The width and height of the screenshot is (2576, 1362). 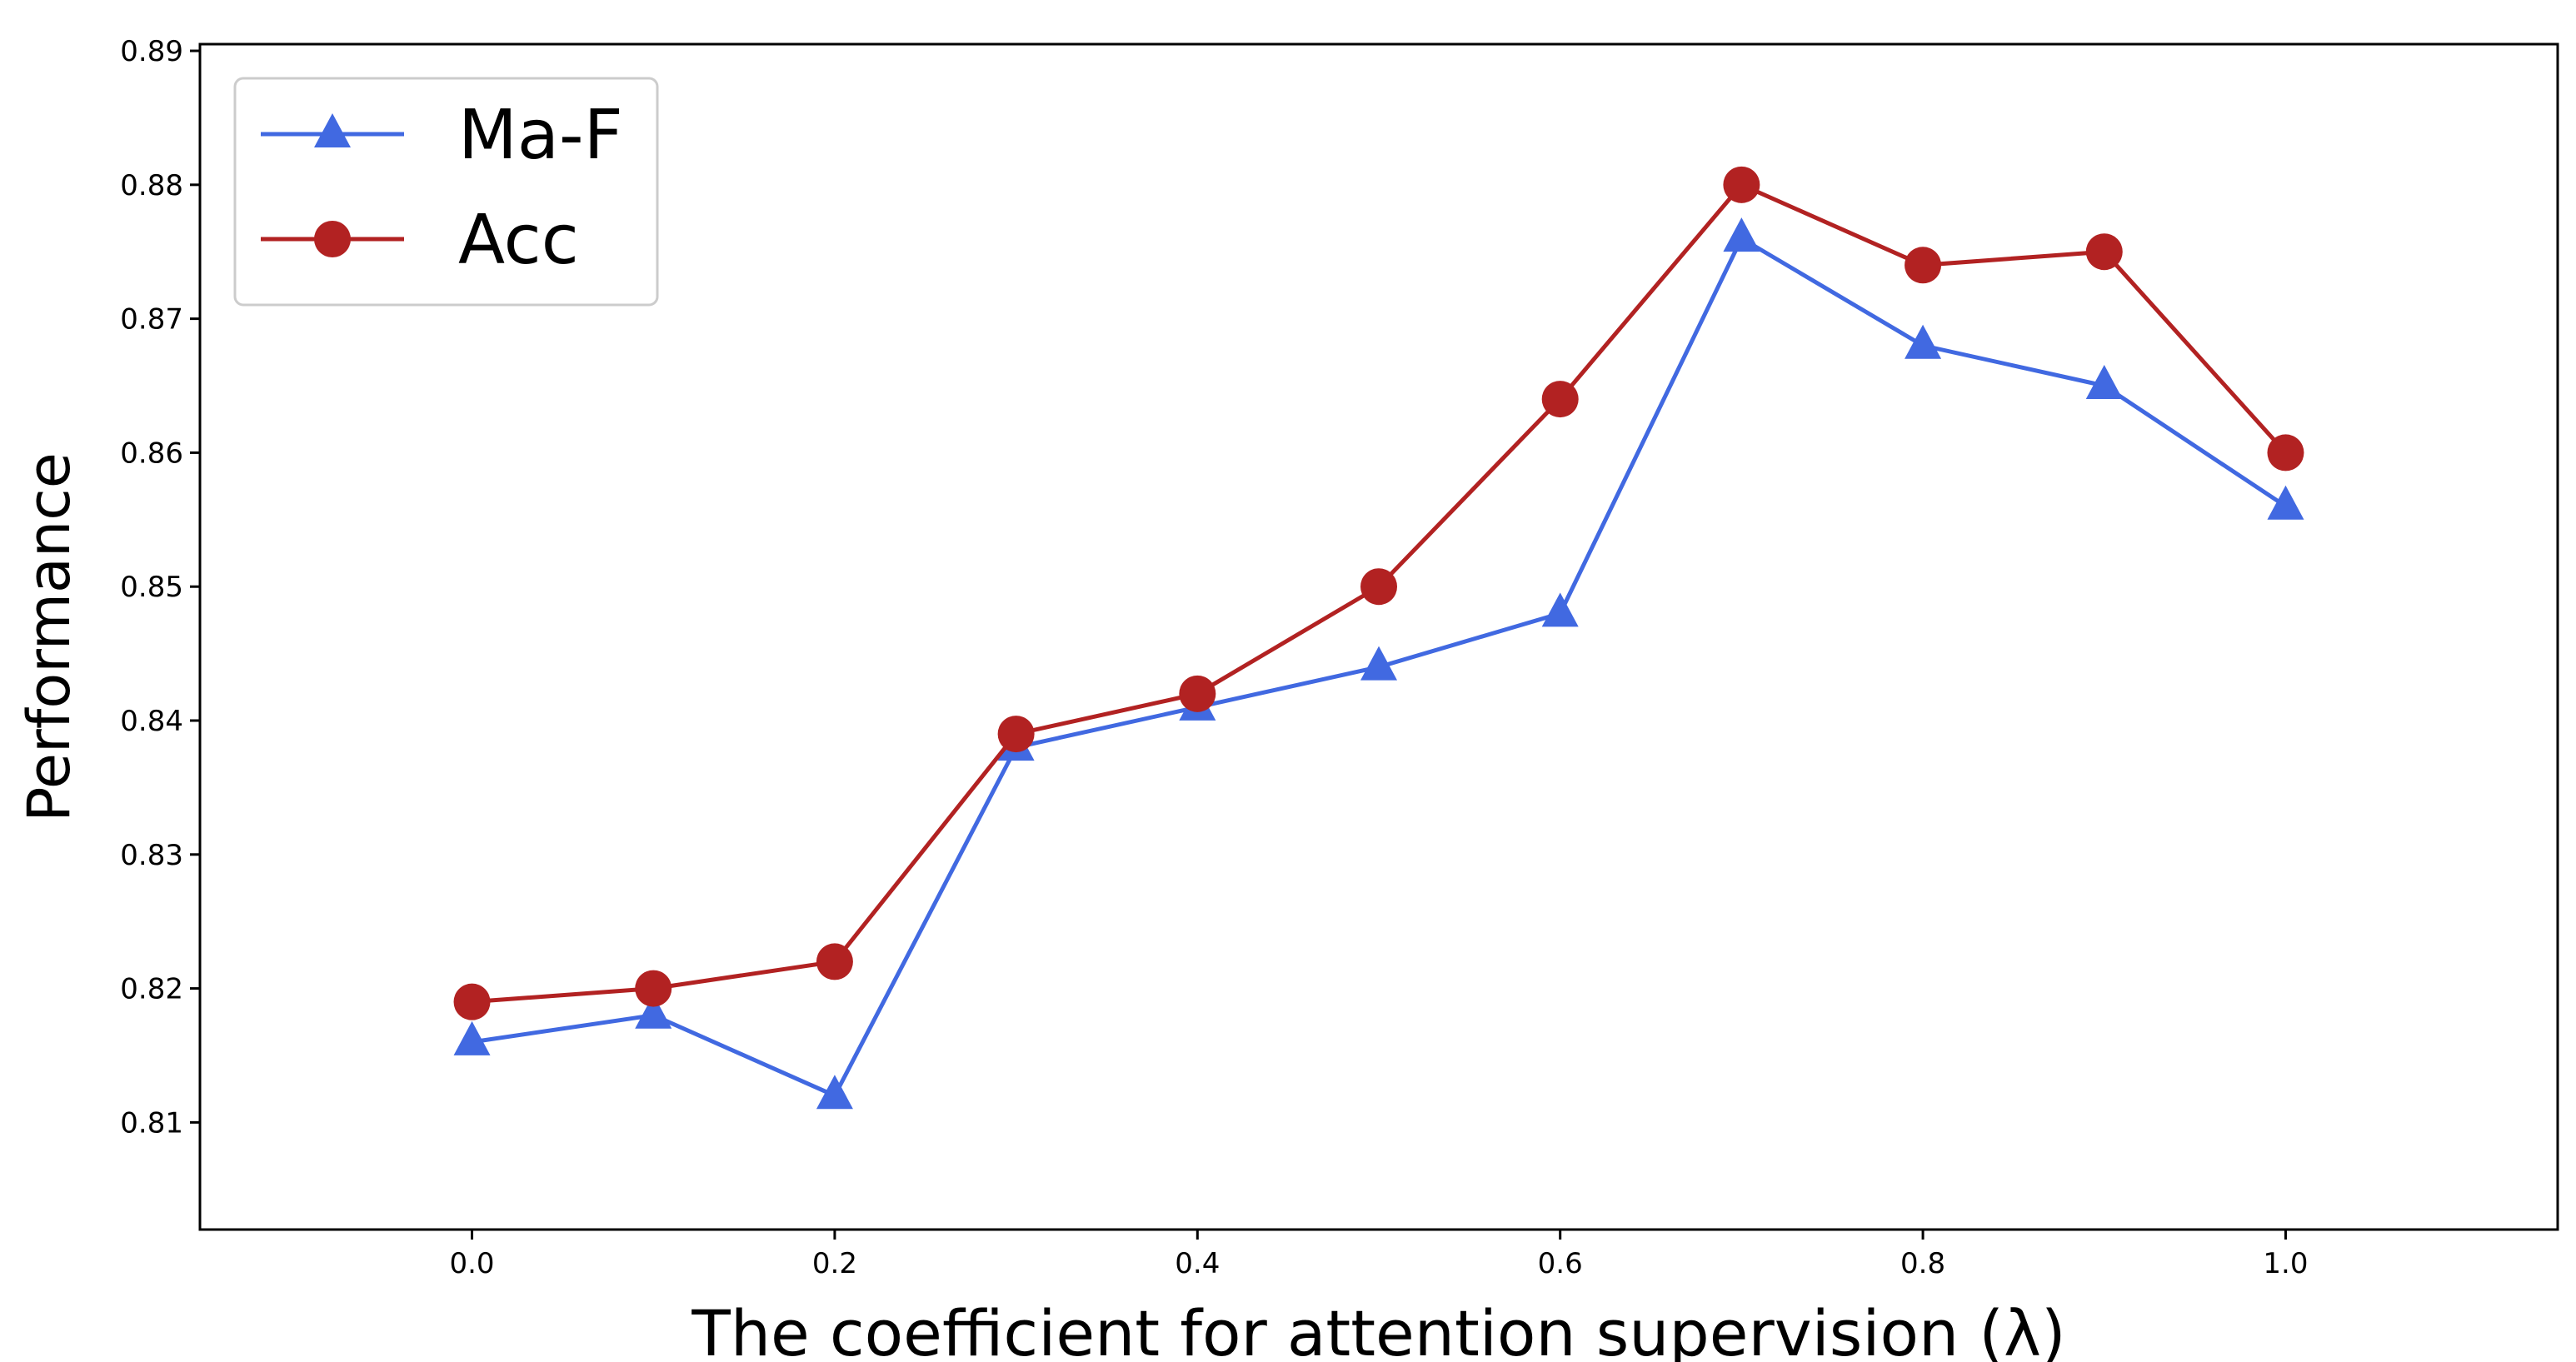 What do you see at coordinates (151, 855) in the screenshot?
I see `y-tick-label: 0.83` at bounding box center [151, 855].